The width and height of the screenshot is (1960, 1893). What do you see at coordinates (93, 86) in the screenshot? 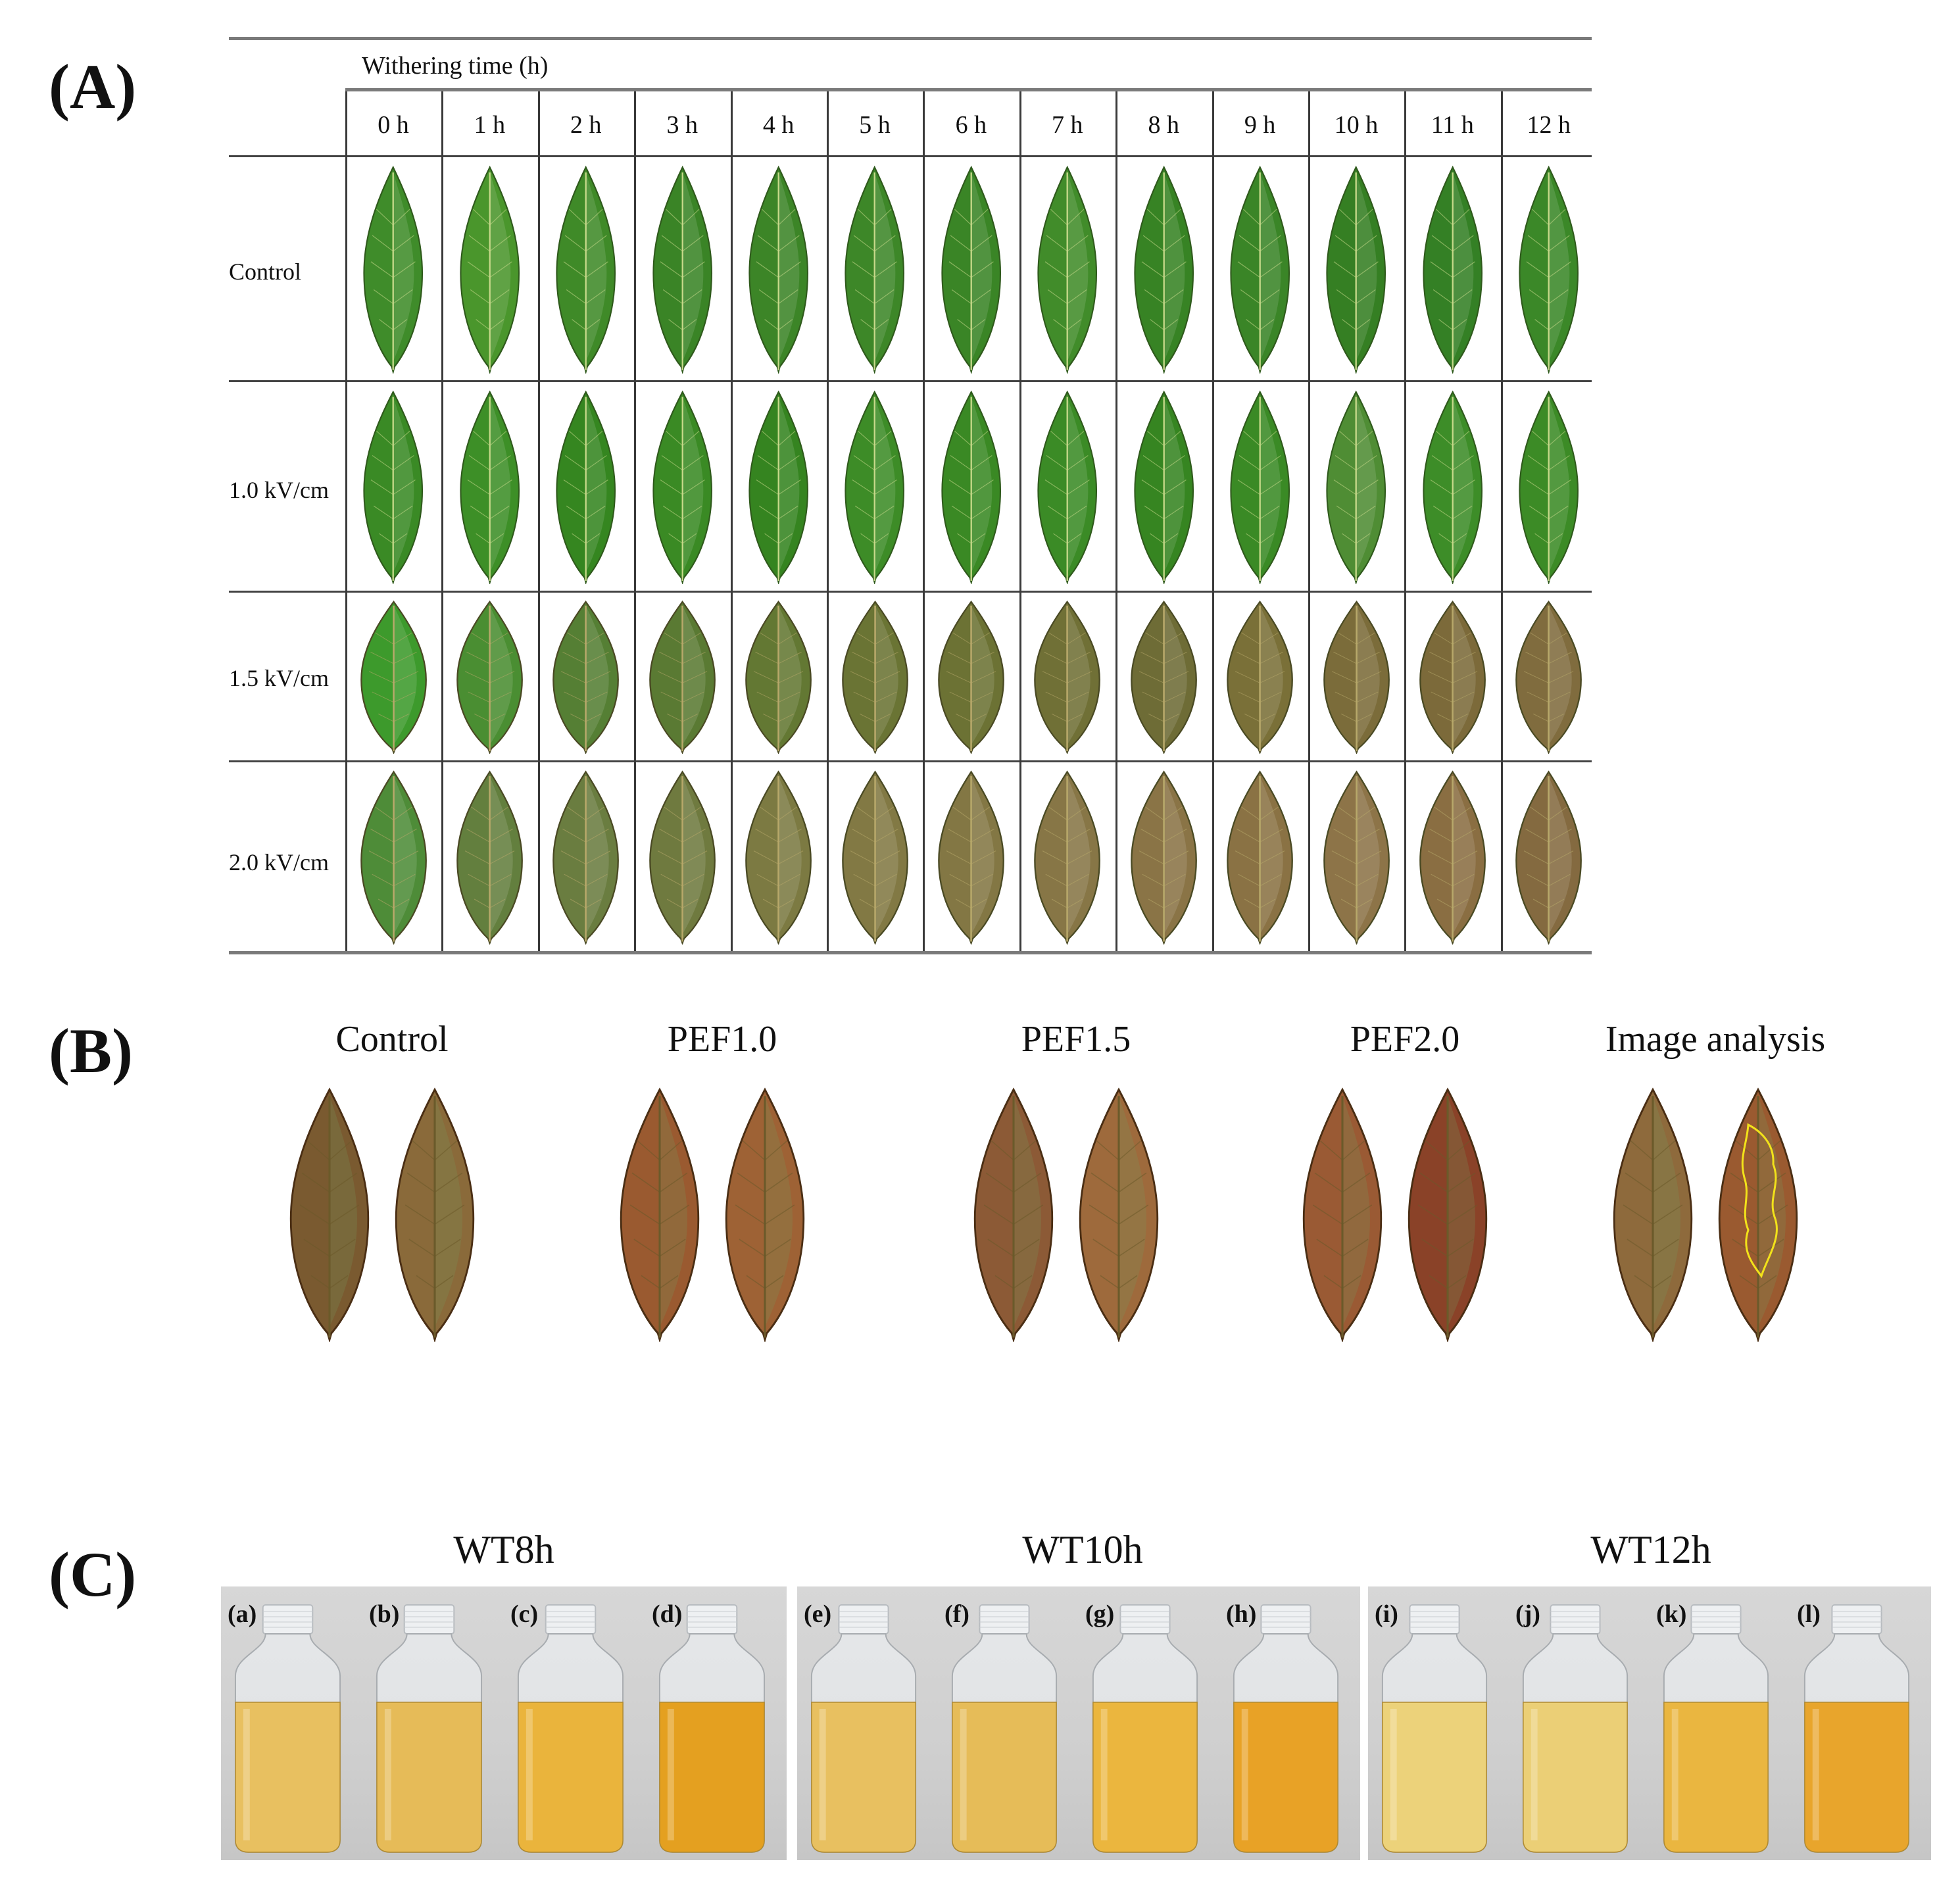
I see `panel-a-label: (A)` at bounding box center [93, 86].